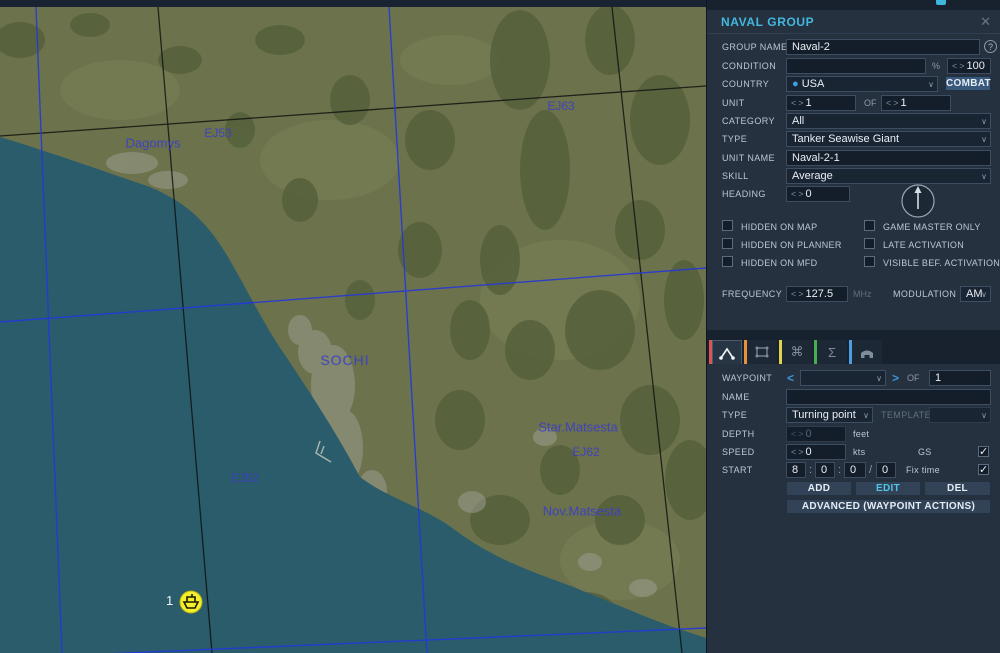 This screenshot has height=653, width=1000. What do you see at coordinates (888, 158) in the screenshot?
I see `unit-name-input: Naval-2-1` at bounding box center [888, 158].